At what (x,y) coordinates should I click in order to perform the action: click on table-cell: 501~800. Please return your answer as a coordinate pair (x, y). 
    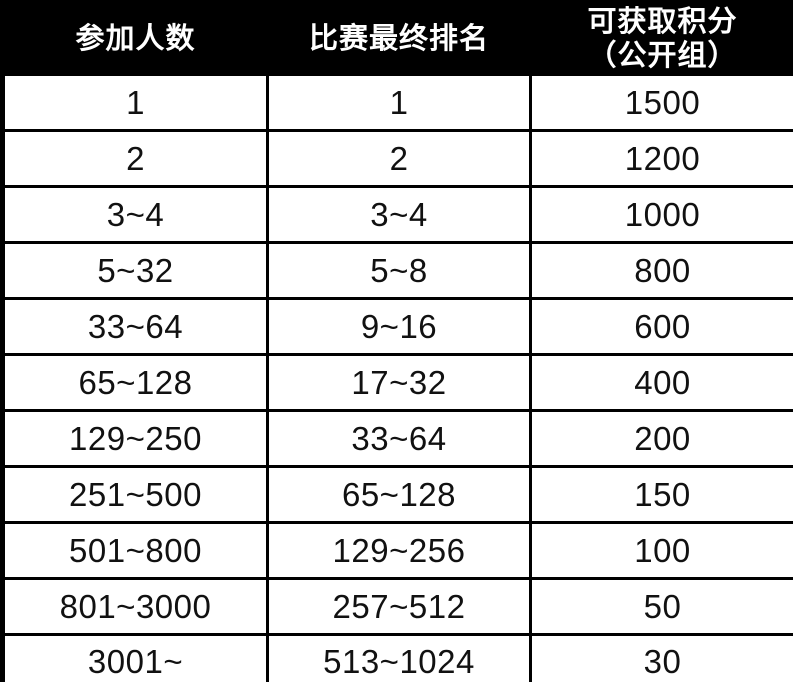
    Looking at the image, I should click on (135, 551).